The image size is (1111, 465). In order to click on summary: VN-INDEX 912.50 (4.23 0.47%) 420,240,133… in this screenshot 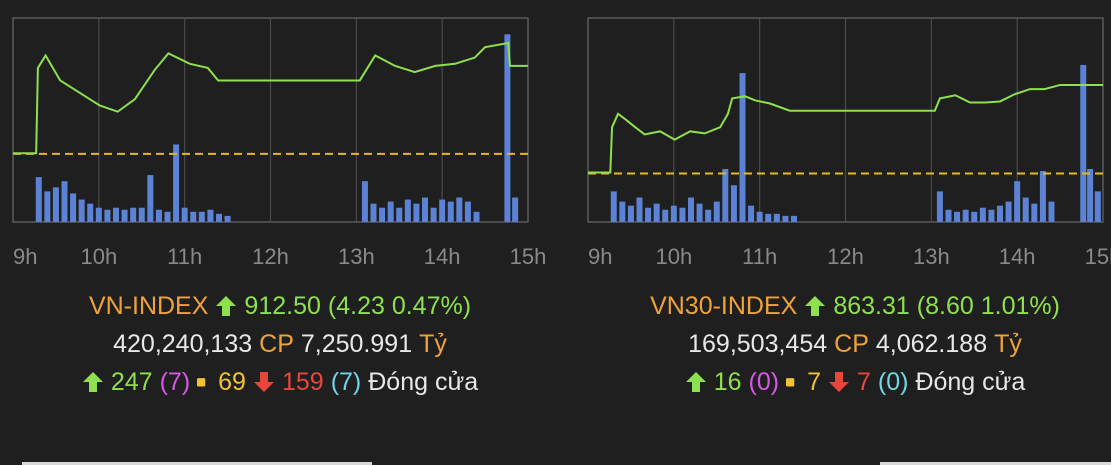, I will do `click(280, 344)`.